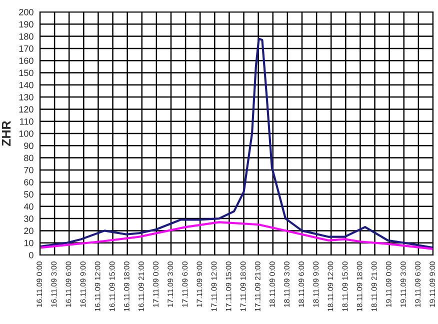 This screenshot has height=324, width=438. I want to click on y-tick-label: 20, so click(29, 231).